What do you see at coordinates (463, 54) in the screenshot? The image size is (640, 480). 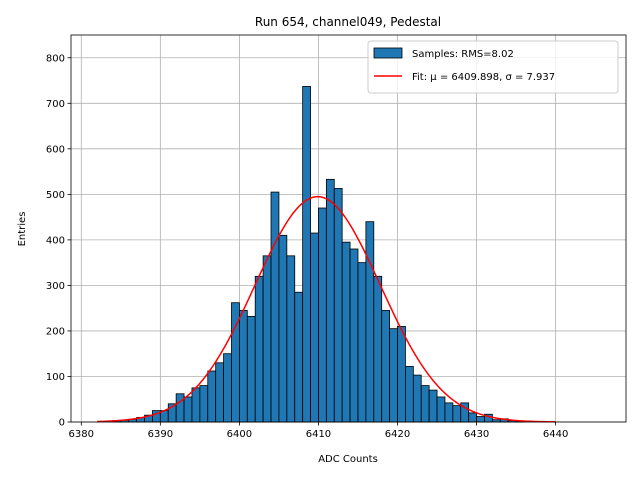 I see `legend-samples-label: Samples: RMS=8.02` at bounding box center [463, 54].